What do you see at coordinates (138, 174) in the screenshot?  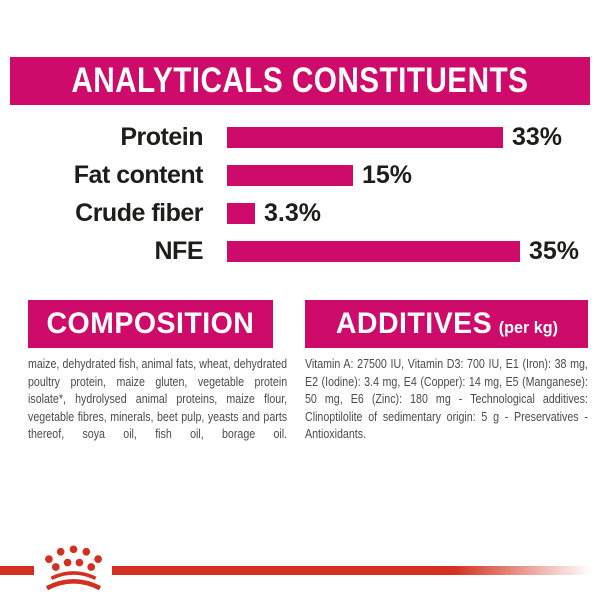 I see `fat-content-label: Fat content` at bounding box center [138, 174].